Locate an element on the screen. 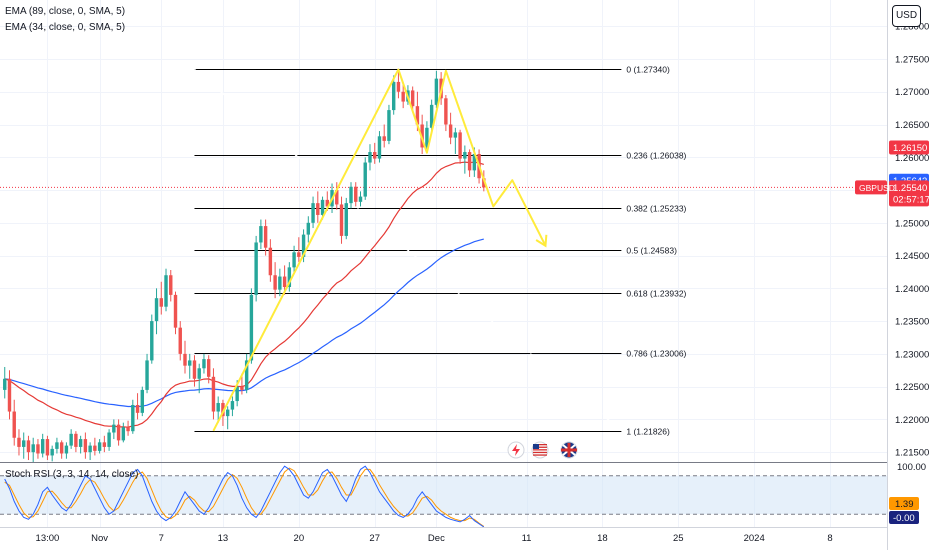  stoch-k-tag: -0.00 is located at coordinates (904, 517).